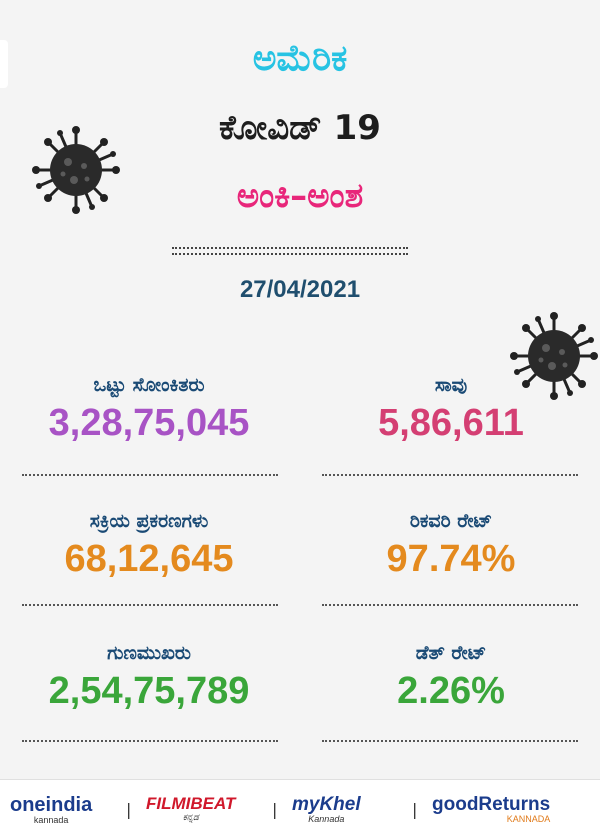 Image resolution: width=600 pixels, height=833 pixels. I want to click on brand-logo-mykhel: myKhel Kannada, so click(326, 809).